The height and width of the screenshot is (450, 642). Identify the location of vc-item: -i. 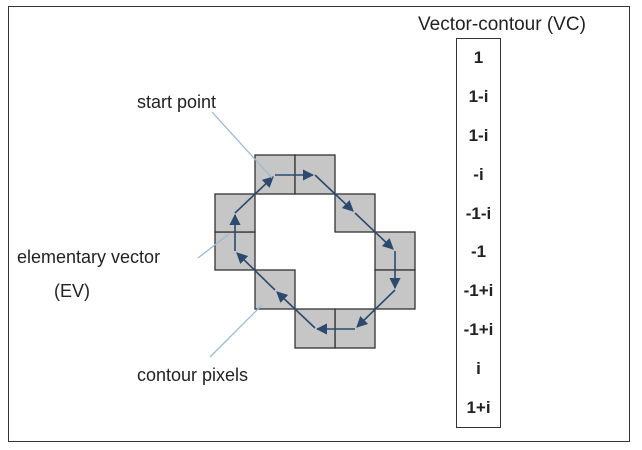
(478, 174).